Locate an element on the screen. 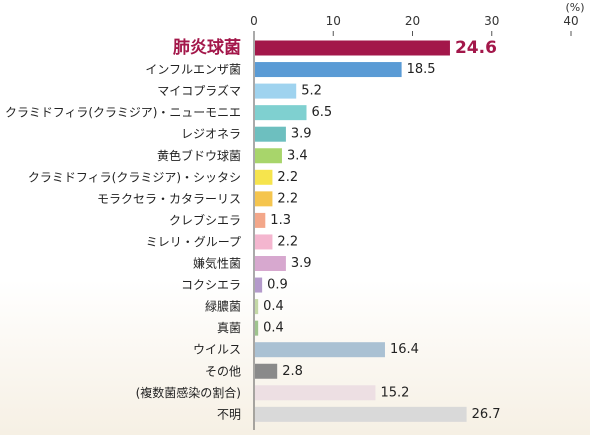 This screenshot has width=590, height=439. value-label: 26.7 is located at coordinates (486, 414).